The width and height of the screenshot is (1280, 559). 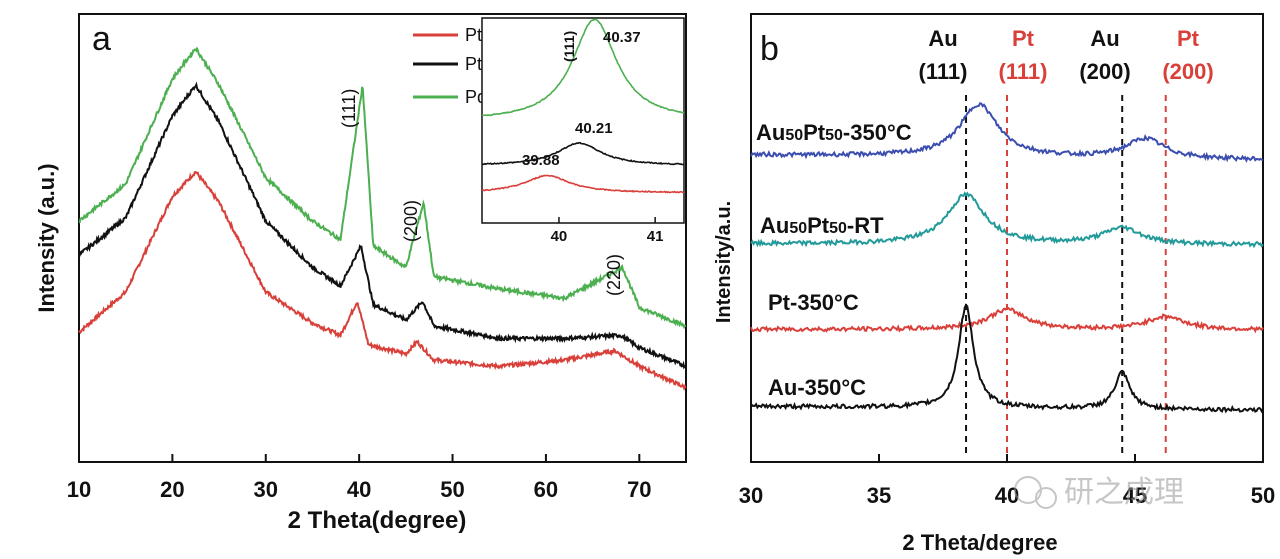 What do you see at coordinates (822, 225) in the screenshot?
I see `series-label-au50pt50-rt: Au50Pt50-RT` at bounding box center [822, 225].